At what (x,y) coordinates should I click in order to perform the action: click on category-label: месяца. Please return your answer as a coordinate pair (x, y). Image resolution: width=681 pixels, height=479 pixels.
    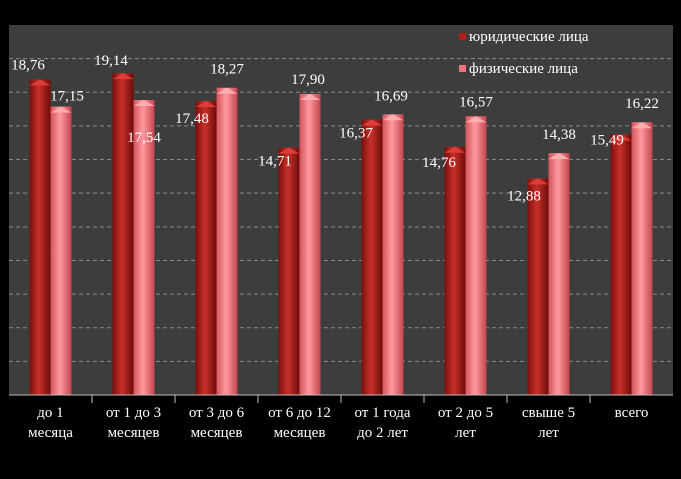
    Looking at the image, I should click on (50, 433).